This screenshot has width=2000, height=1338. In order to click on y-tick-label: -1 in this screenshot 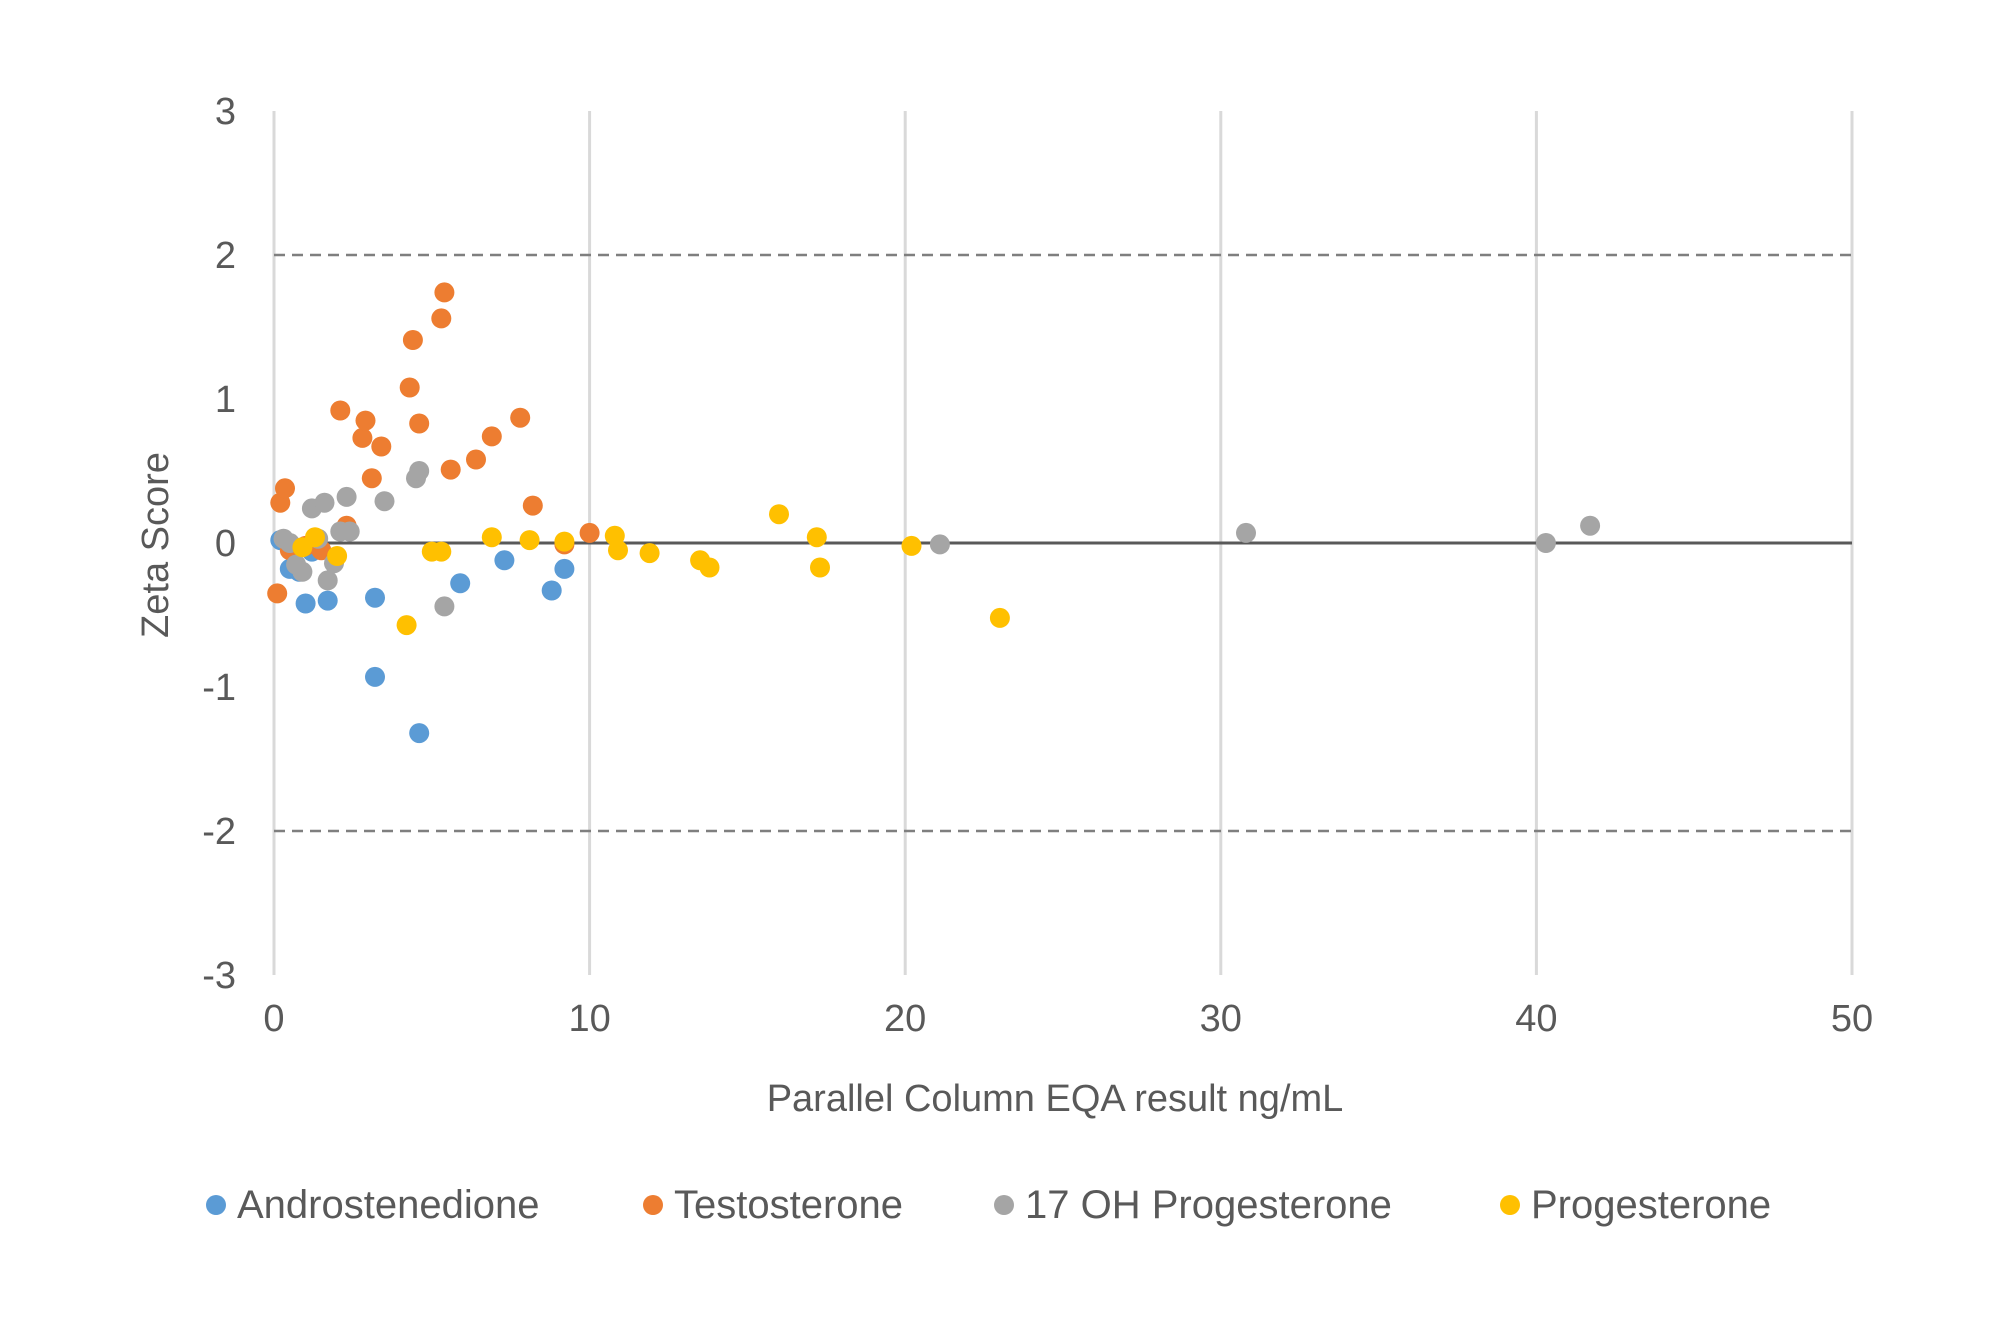, I will do `click(219, 688)`.